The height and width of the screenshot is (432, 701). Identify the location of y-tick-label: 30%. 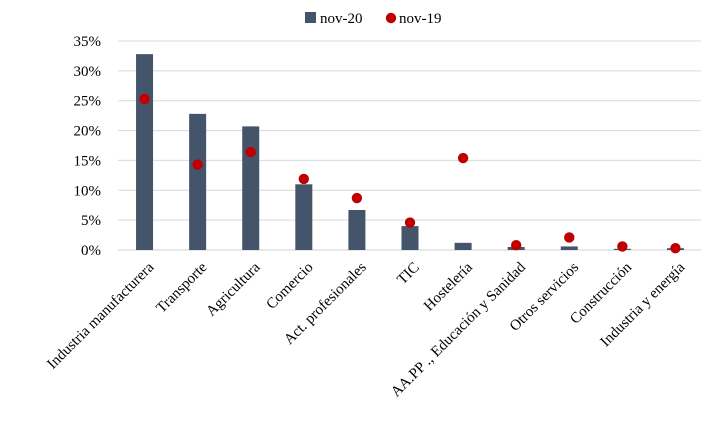
(88, 72).